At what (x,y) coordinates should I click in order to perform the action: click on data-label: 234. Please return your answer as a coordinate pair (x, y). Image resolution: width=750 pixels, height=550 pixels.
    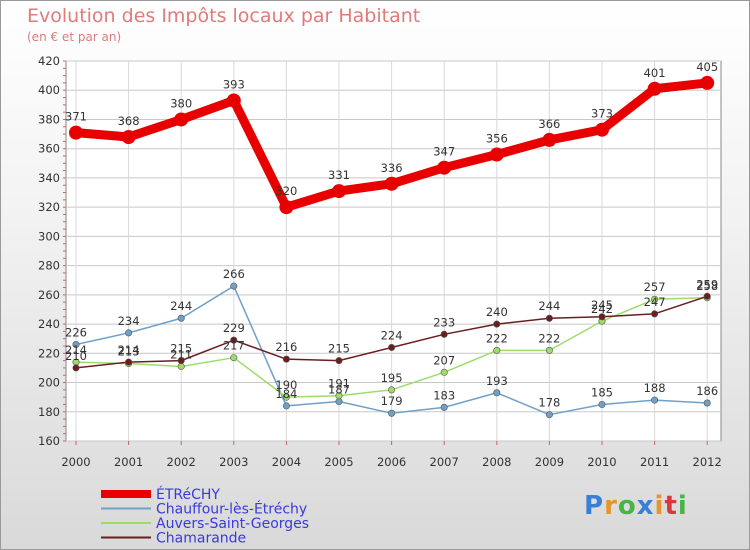
    Looking at the image, I should click on (129, 321).